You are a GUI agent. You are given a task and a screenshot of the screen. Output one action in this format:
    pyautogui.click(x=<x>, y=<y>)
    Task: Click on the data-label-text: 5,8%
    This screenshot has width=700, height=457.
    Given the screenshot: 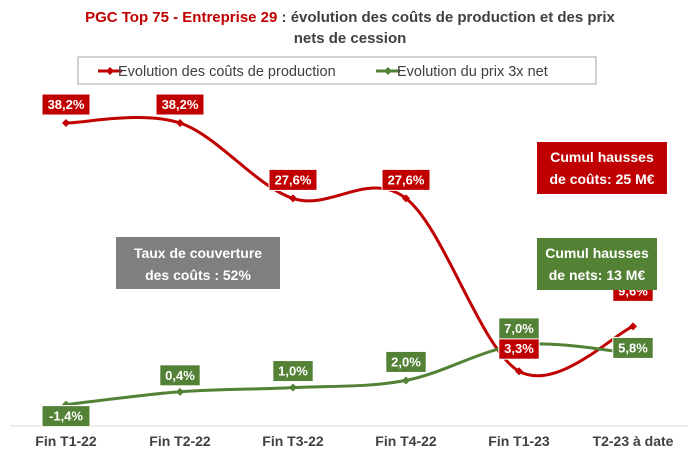 What is the action you would take?
    pyautogui.click(x=633, y=347)
    